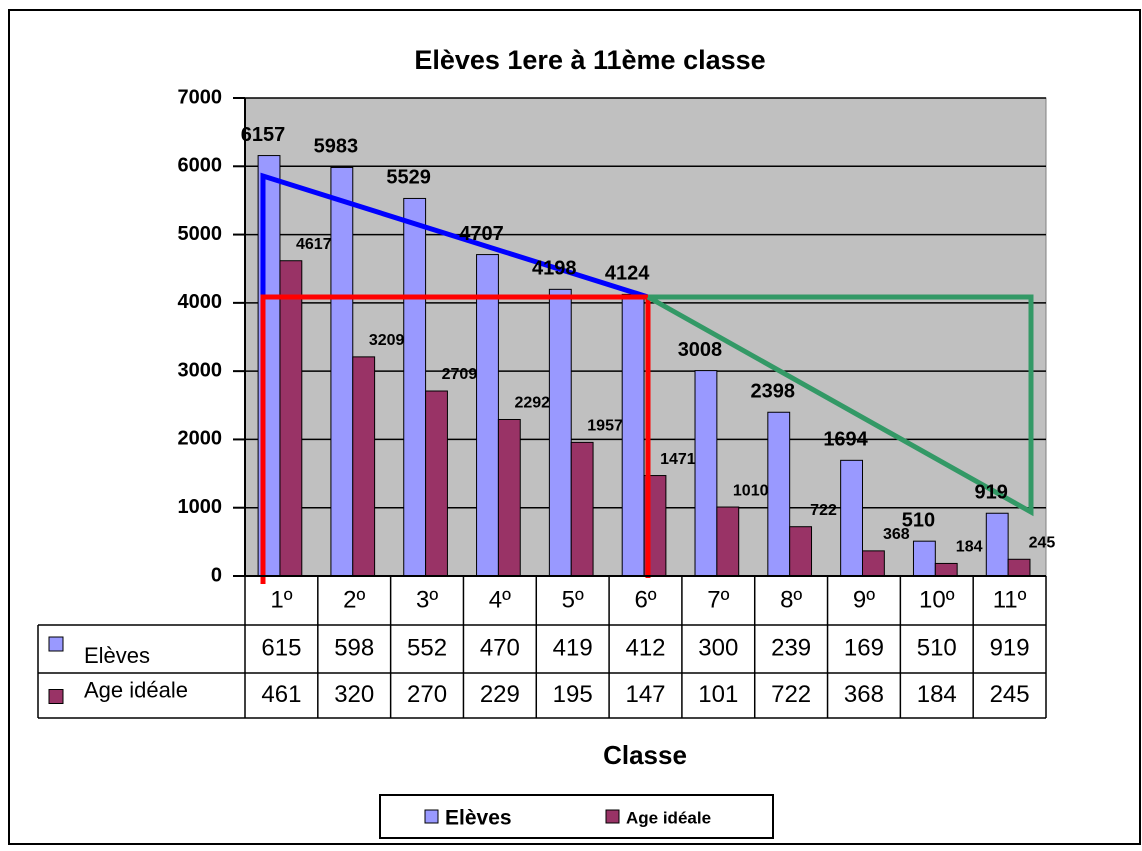 Image resolution: width=1142 pixels, height=851 pixels. What do you see at coordinates (700, 350) in the screenshot?
I see `data-label: 3008` at bounding box center [700, 350].